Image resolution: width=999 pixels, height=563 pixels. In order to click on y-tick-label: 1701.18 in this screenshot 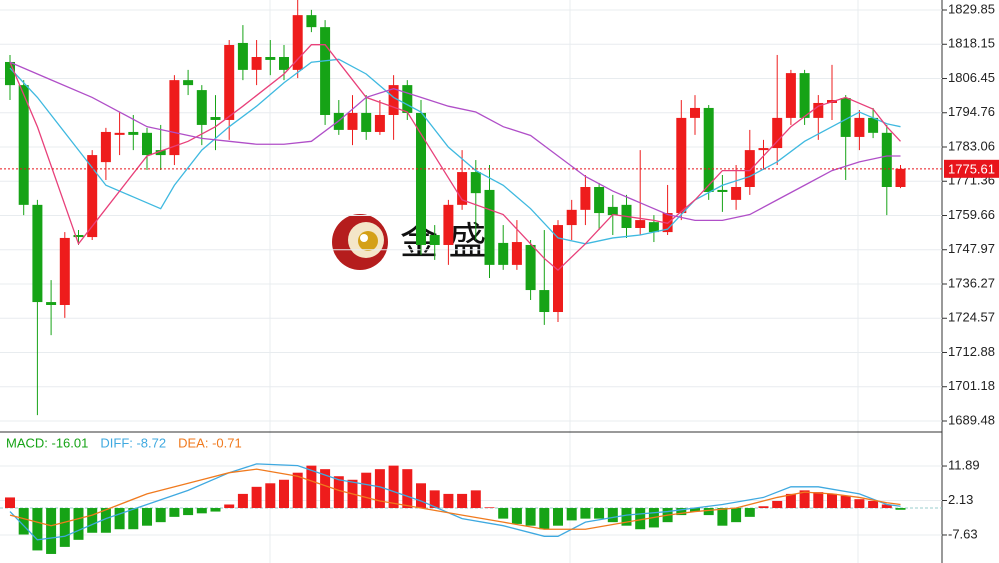, I will do `click(971, 385)`.